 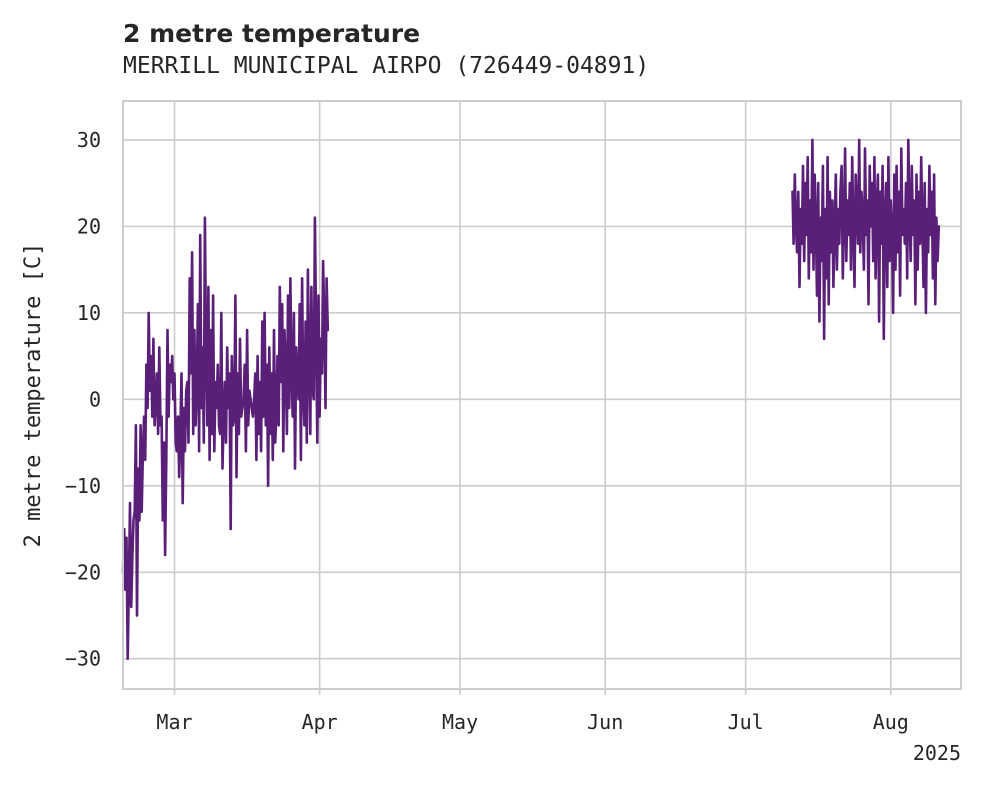 I want to click on y-tick-label: −20, so click(x=83, y=572).